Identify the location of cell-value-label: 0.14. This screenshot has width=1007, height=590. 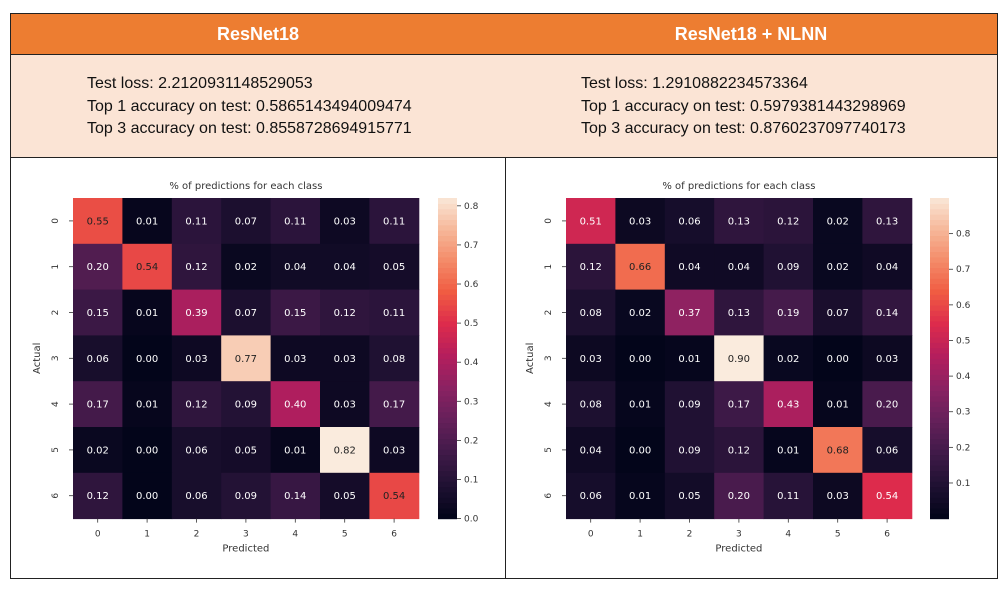
(887, 313).